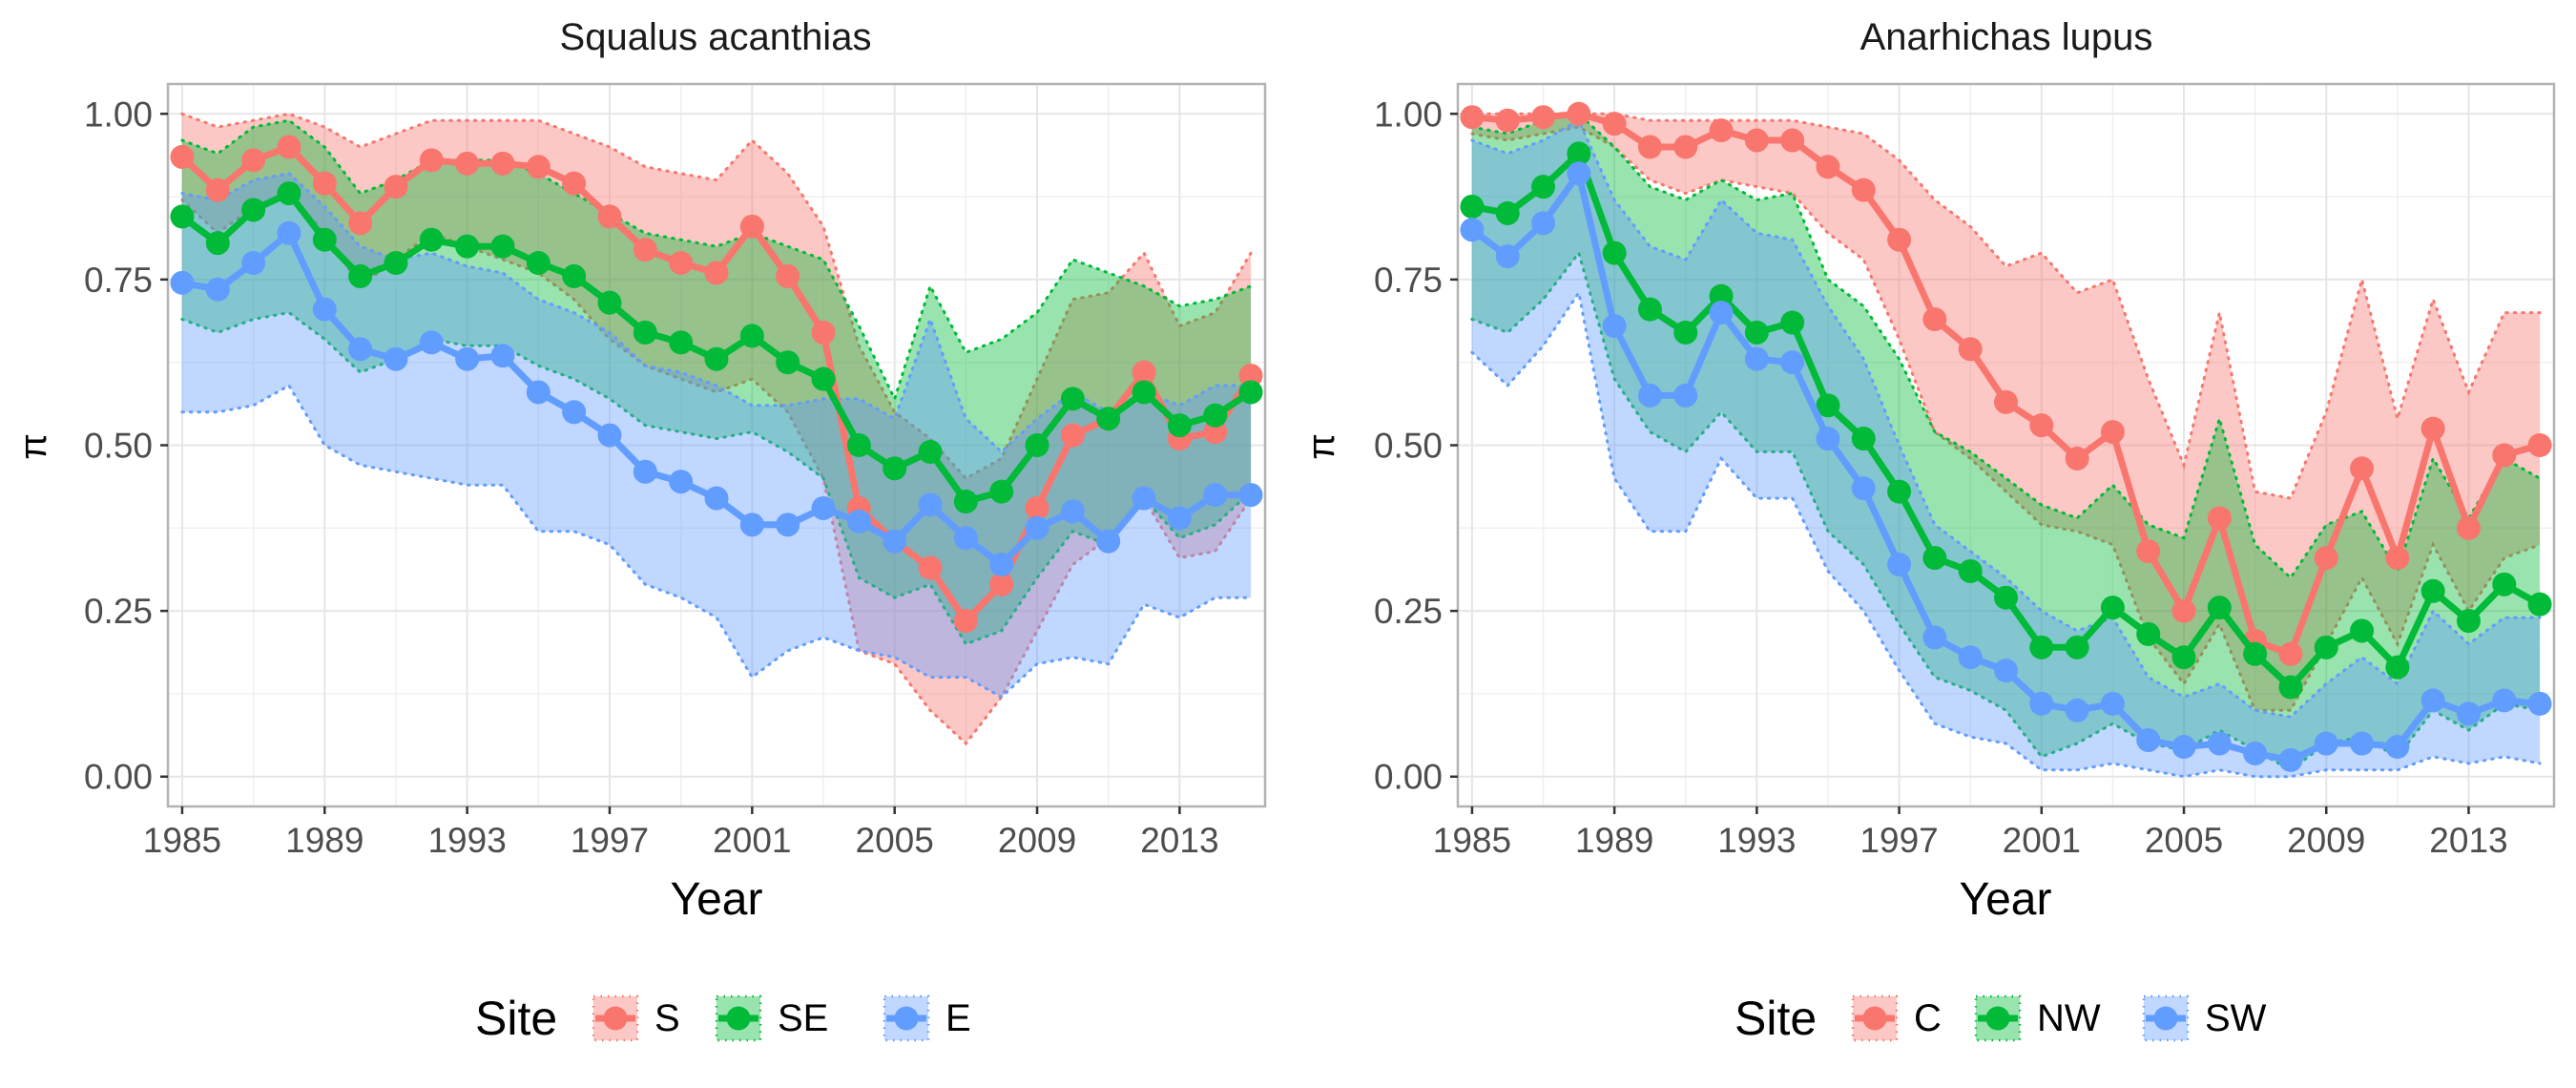 This screenshot has width=2576, height=1088. Describe the element at coordinates (716, 542) in the screenshot. I see `ribbon-lower-edge-e` at that location.